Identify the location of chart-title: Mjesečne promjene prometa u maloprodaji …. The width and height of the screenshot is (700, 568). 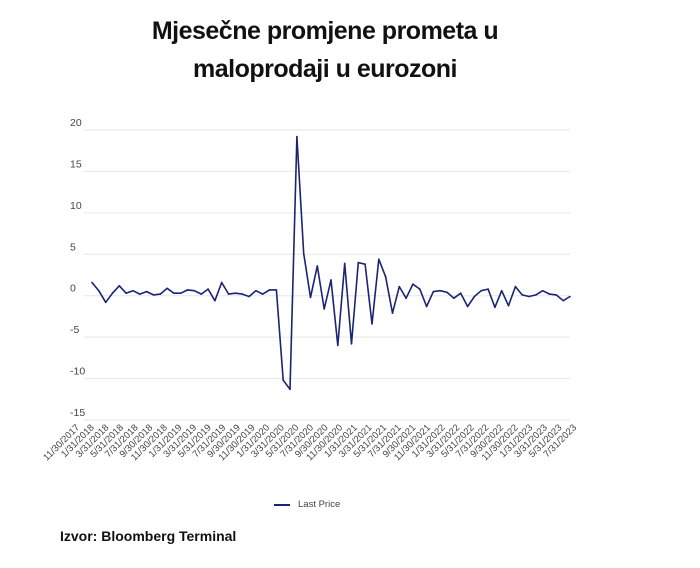
(325, 50).